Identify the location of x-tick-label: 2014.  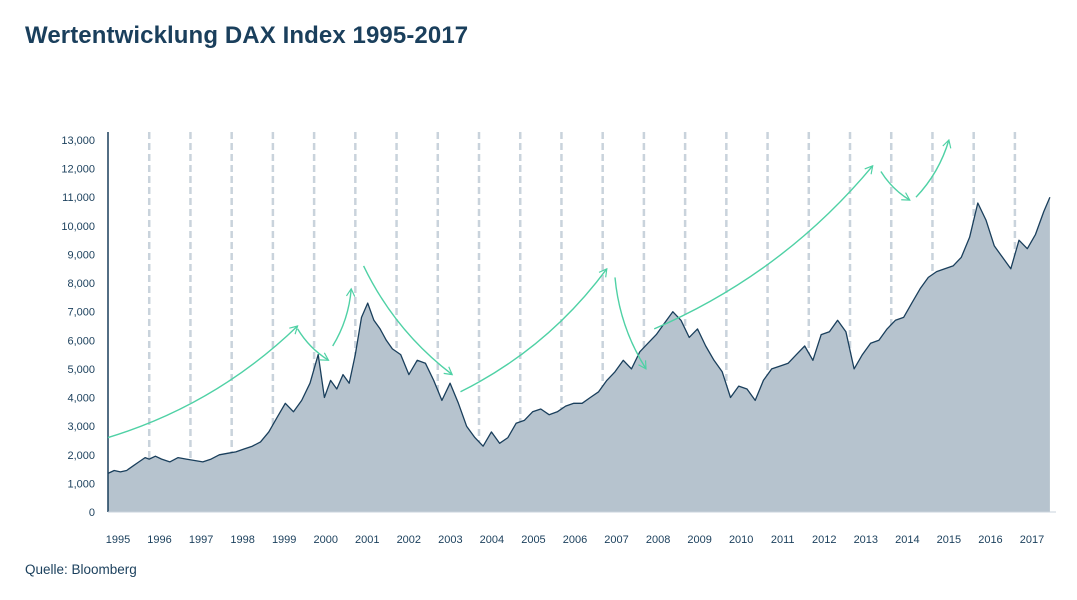
(907, 540).